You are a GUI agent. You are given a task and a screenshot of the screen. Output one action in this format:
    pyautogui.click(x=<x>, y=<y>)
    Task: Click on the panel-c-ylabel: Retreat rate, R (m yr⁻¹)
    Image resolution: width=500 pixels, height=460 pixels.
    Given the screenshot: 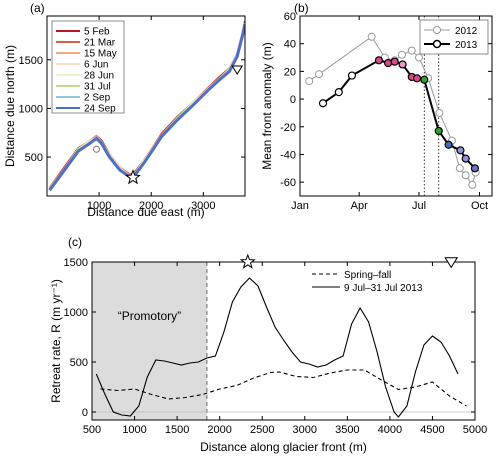 What is the action you would take?
    pyautogui.click(x=56, y=341)
    